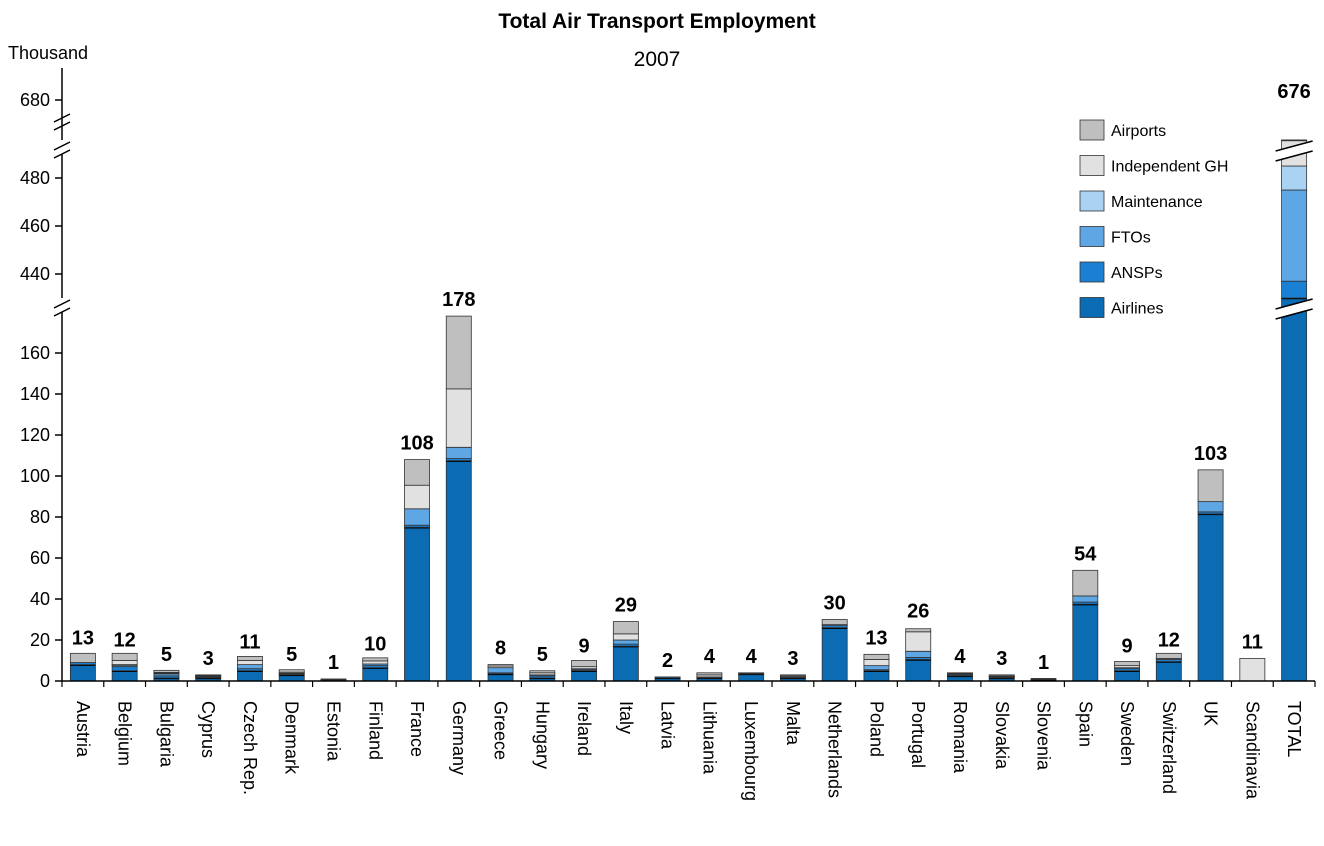 This screenshot has height=846, width=1324. What do you see at coordinates (1210, 575) in the screenshot?
I see `bar-stack-uk` at bounding box center [1210, 575].